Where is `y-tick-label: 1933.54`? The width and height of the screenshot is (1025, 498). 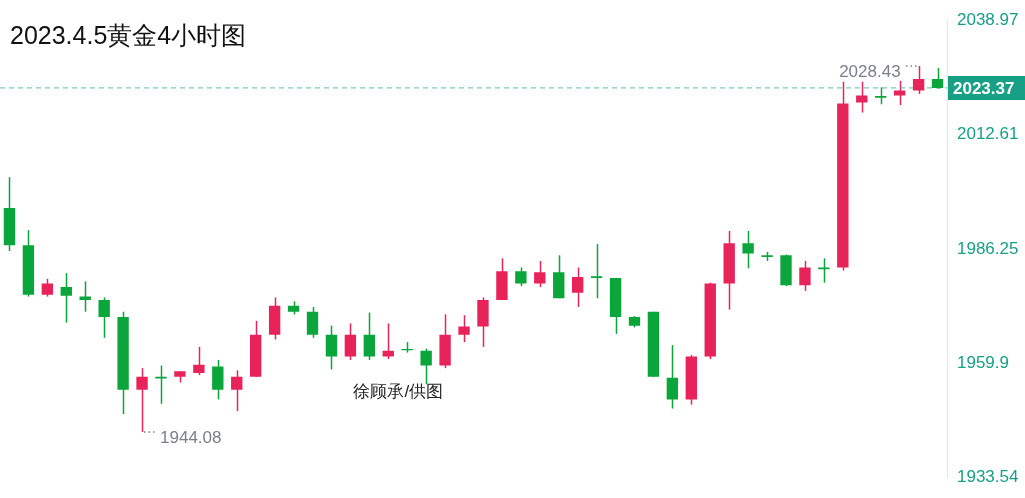 y-tick-label: 1933.54 is located at coordinates (988, 477).